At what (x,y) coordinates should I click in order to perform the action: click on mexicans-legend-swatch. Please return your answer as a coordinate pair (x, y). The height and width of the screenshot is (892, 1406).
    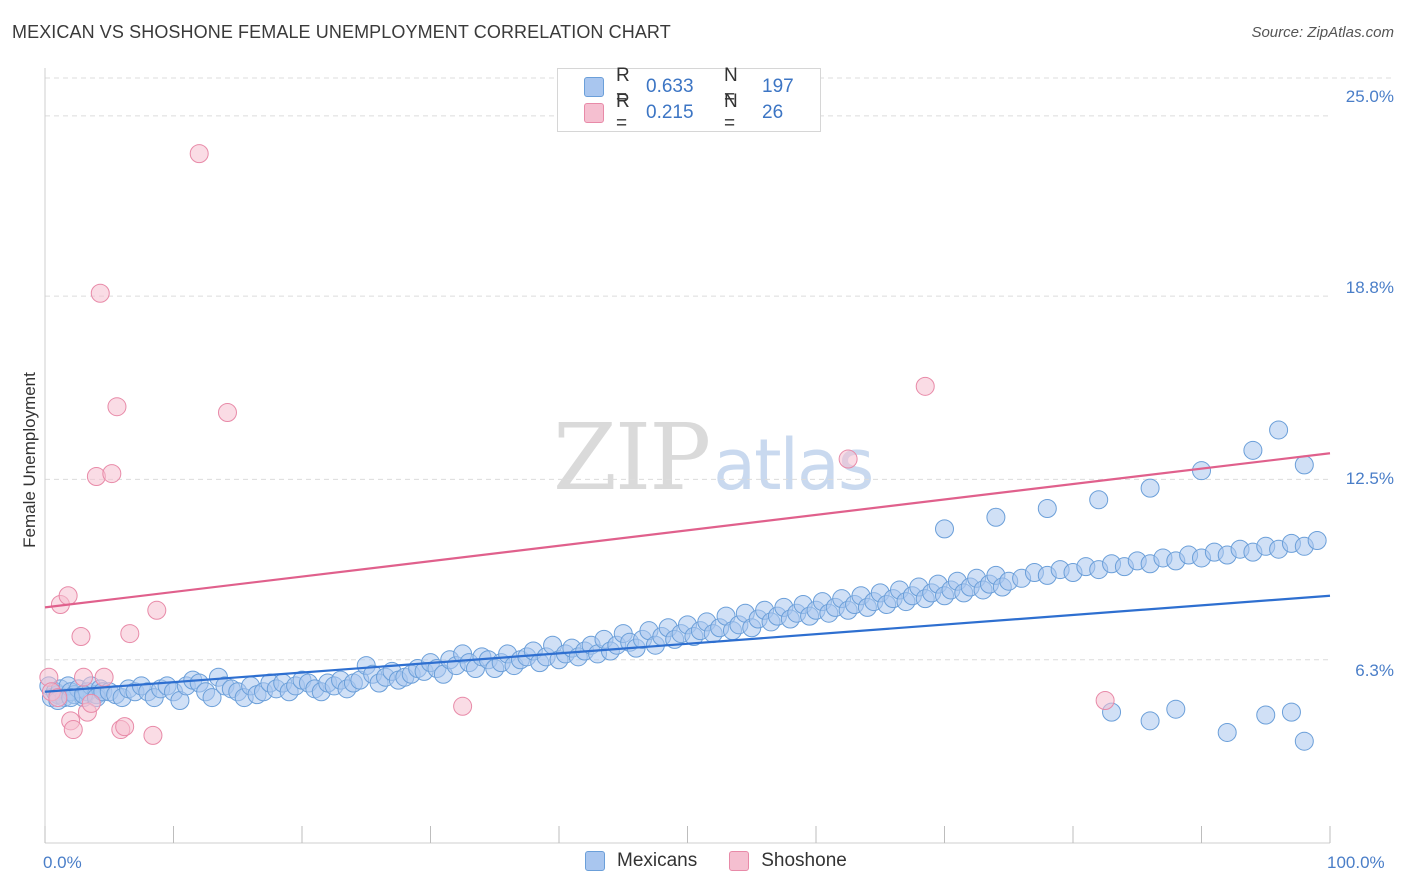
    Looking at the image, I should click on (595, 861).